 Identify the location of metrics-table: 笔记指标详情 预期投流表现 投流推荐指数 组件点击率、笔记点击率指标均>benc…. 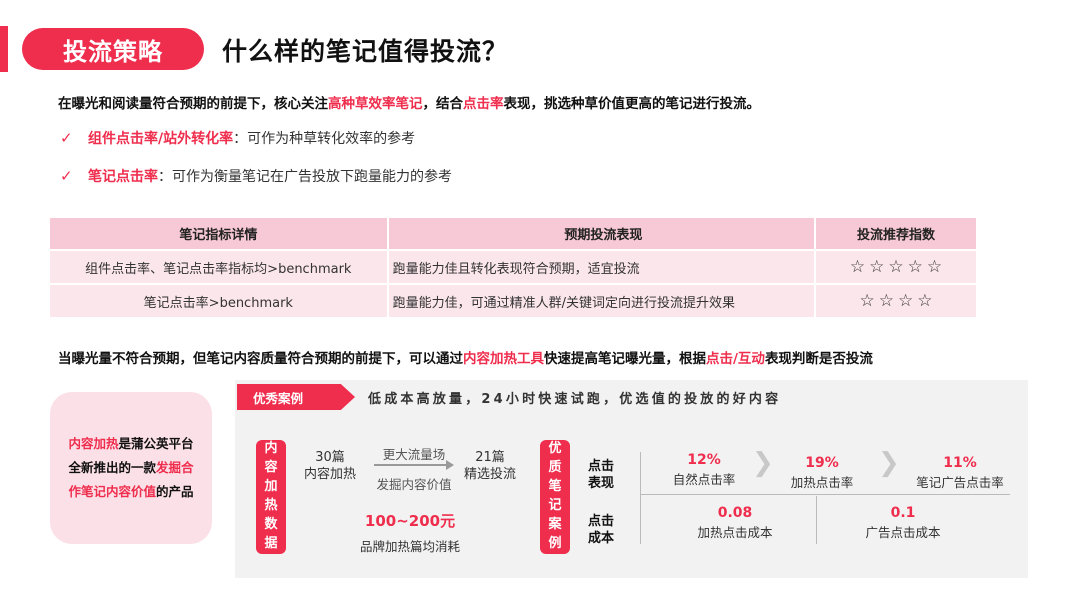
(514, 268).